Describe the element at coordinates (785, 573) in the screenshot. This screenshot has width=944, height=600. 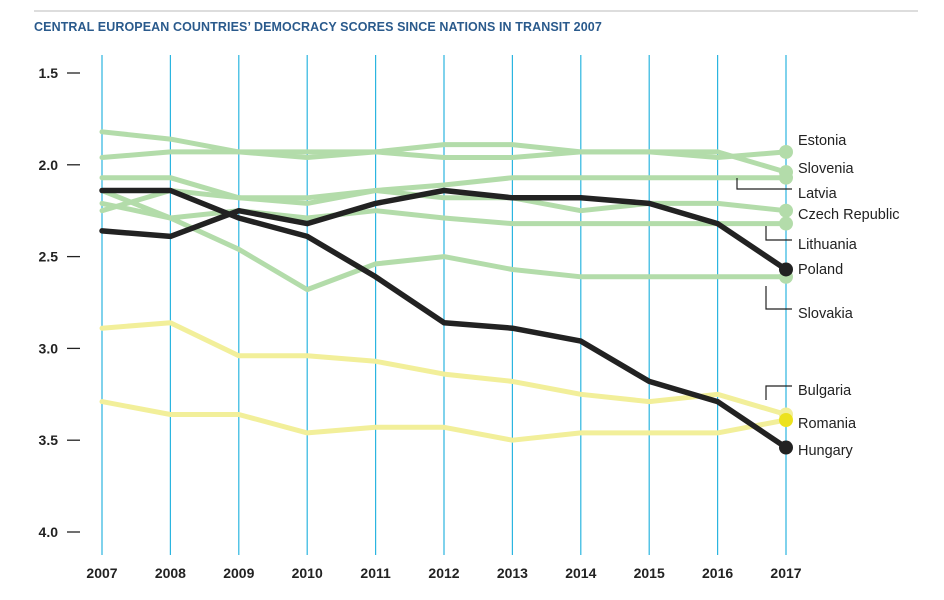
I see `x-tick-label: 2017` at that location.